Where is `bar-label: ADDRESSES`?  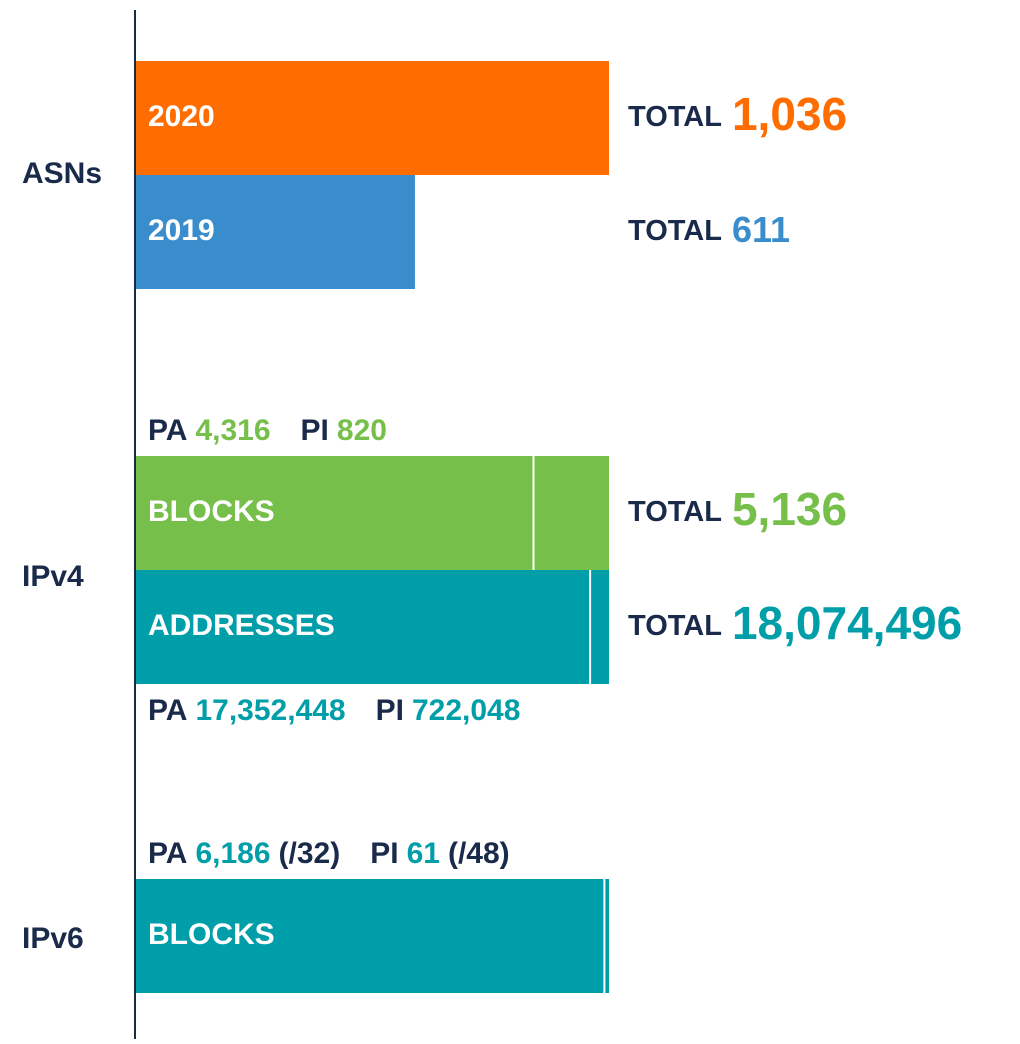 bar-label: ADDRESSES is located at coordinates (241, 625).